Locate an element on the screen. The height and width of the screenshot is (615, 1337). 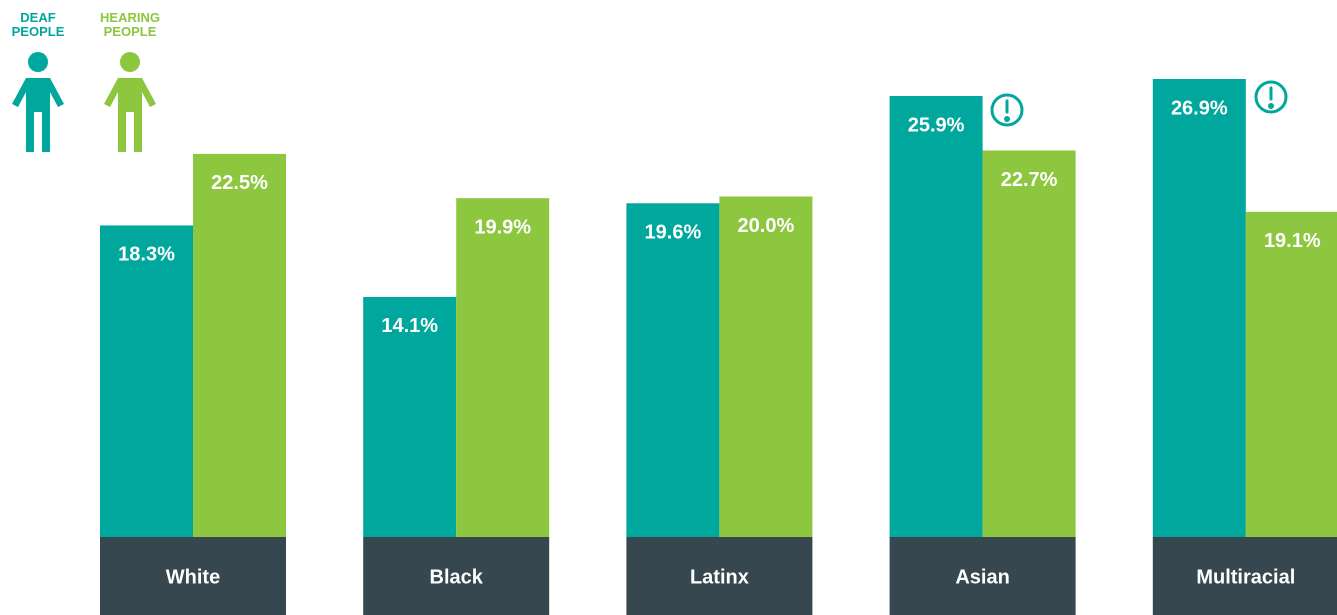
value-label: 26.9% is located at coordinates (1199, 108).